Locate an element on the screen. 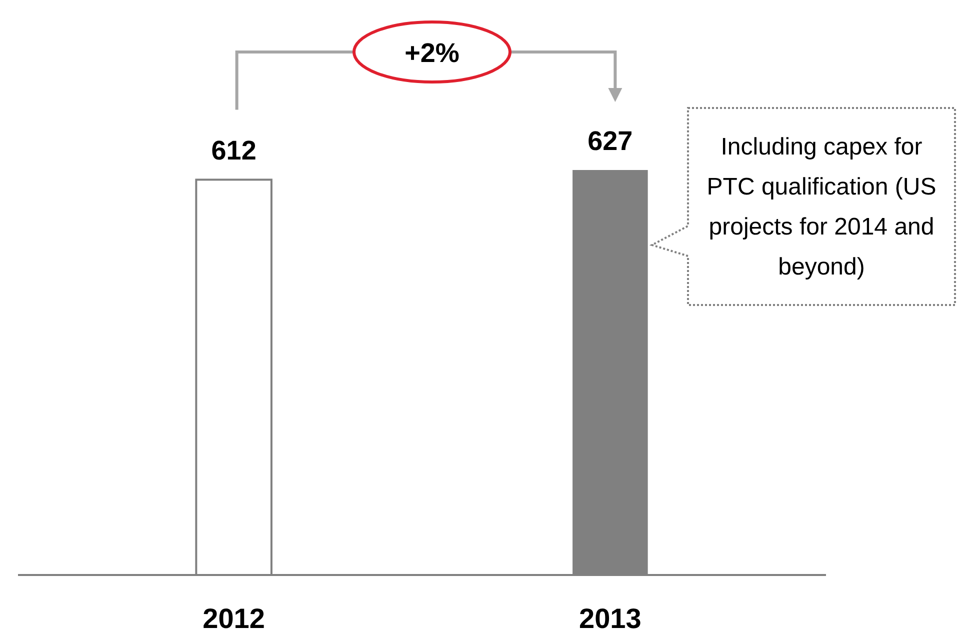  text: +2% is located at coordinates (432, 53).